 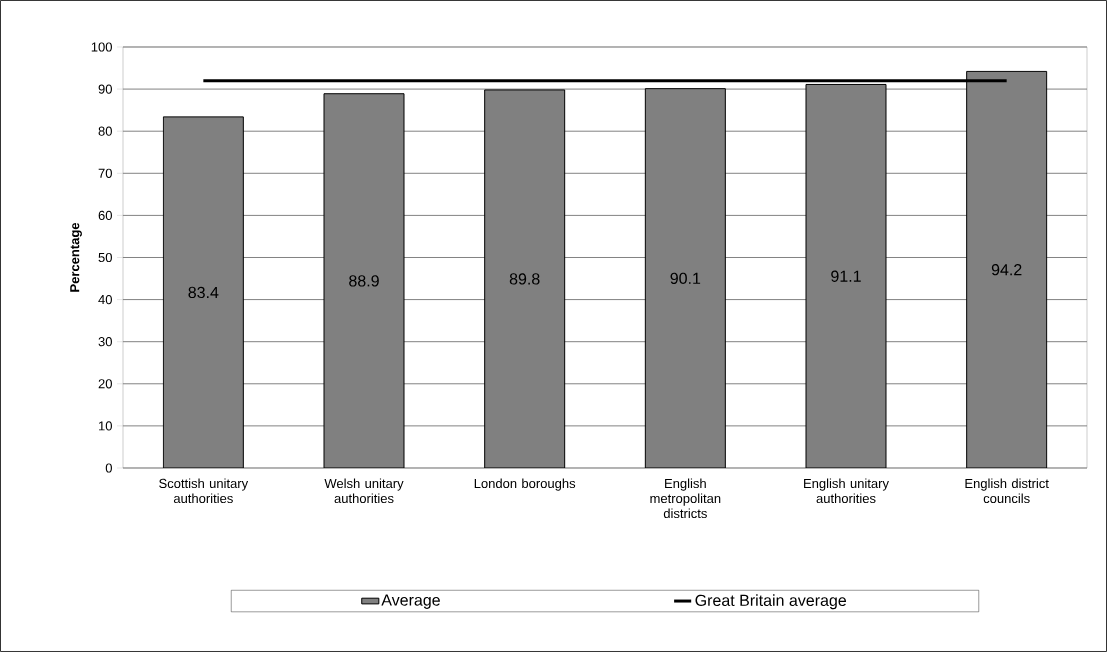 I want to click on x-tick-label: English metropolitan districts, so click(x=685, y=498).